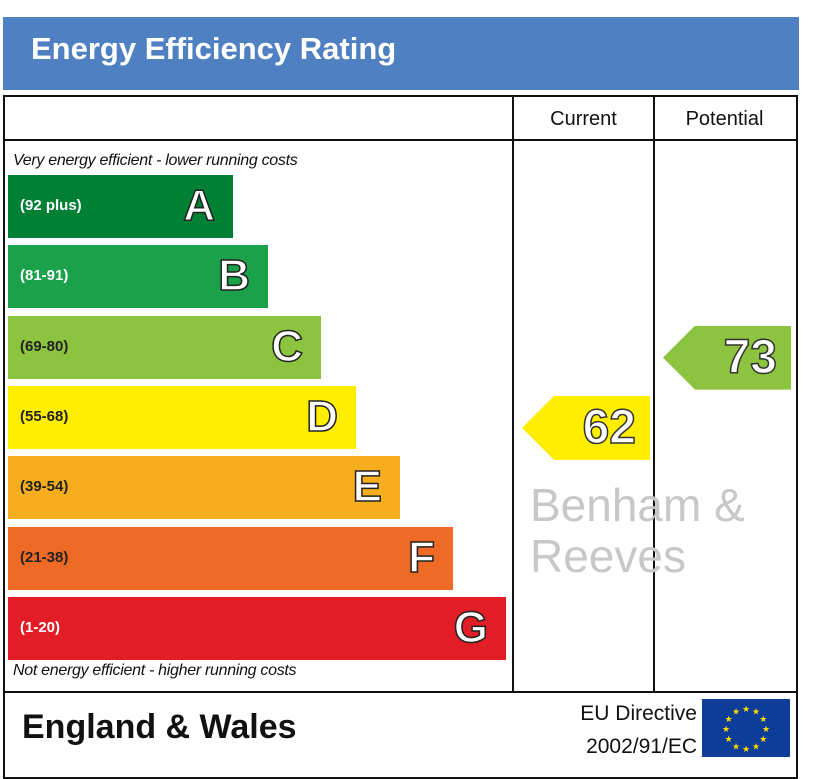 The height and width of the screenshot is (779, 815). What do you see at coordinates (233, 276) in the screenshot?
I see `band-letter: B` at bounding box center [233, 276].